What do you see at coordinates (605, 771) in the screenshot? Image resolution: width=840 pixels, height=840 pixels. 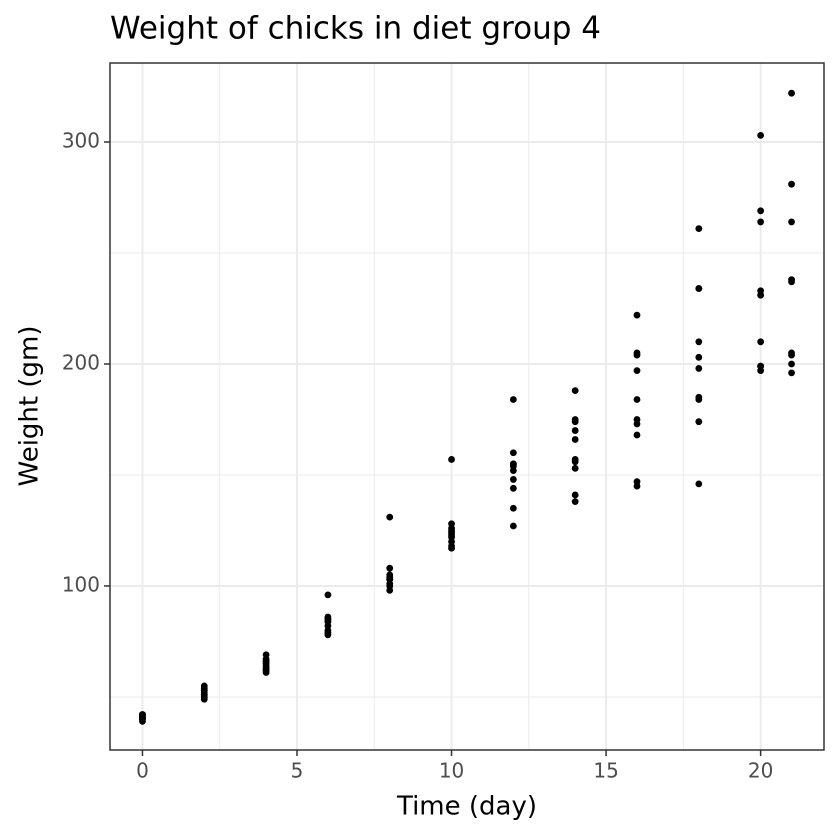 I see `x-tick-label: 15` at bounding box center [605, 771].